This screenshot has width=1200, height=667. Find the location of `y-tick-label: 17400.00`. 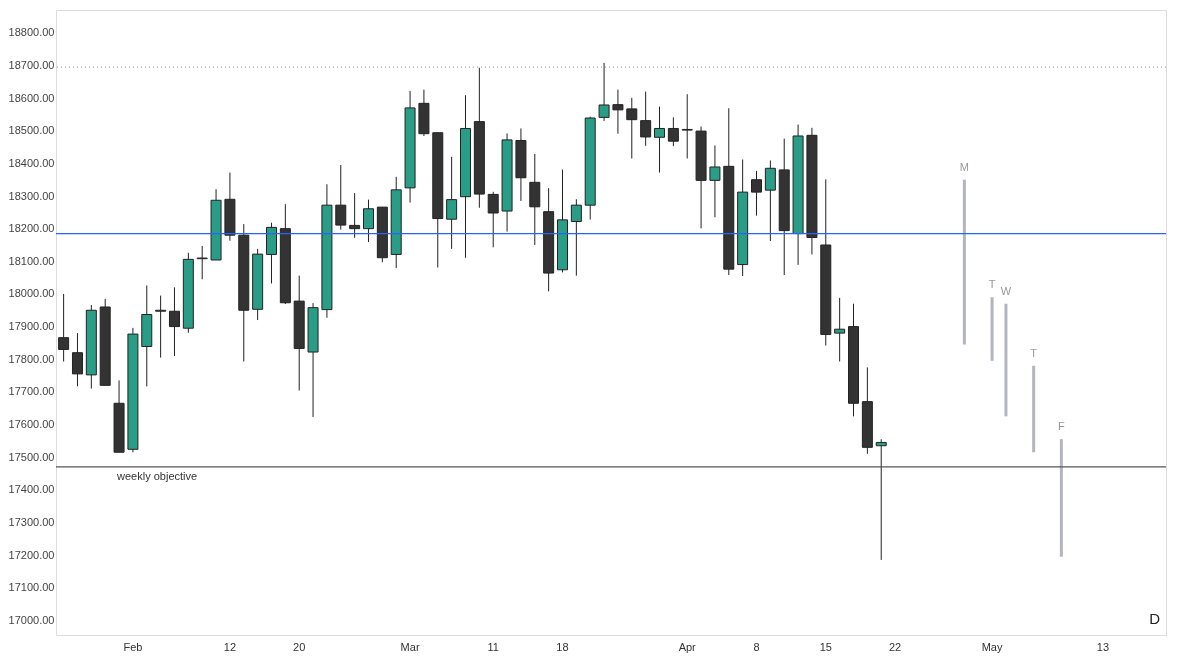

y-tick-label: 17400.00 is located at coordinates (31, 489).